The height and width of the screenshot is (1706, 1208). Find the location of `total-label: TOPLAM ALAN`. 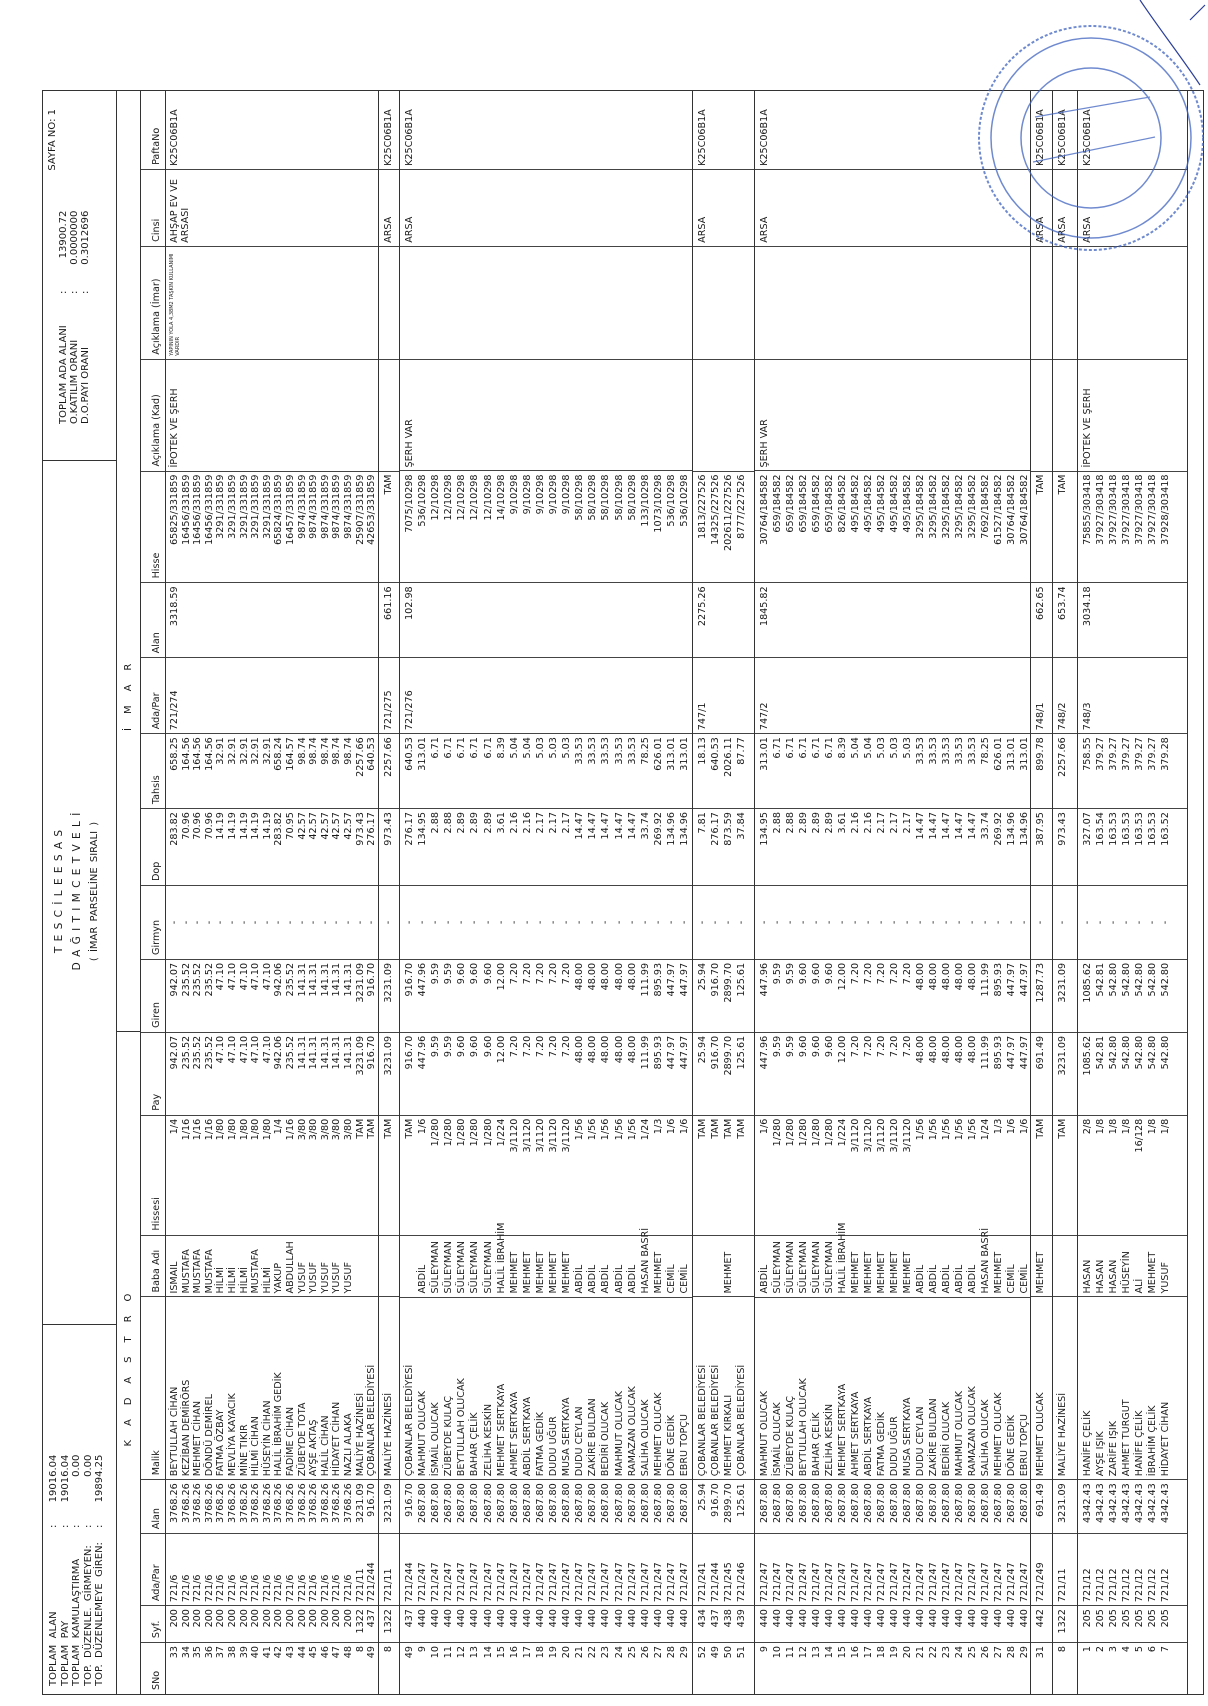

total-label: TOPLAM ALAN is located at coordinates (53, 1648).